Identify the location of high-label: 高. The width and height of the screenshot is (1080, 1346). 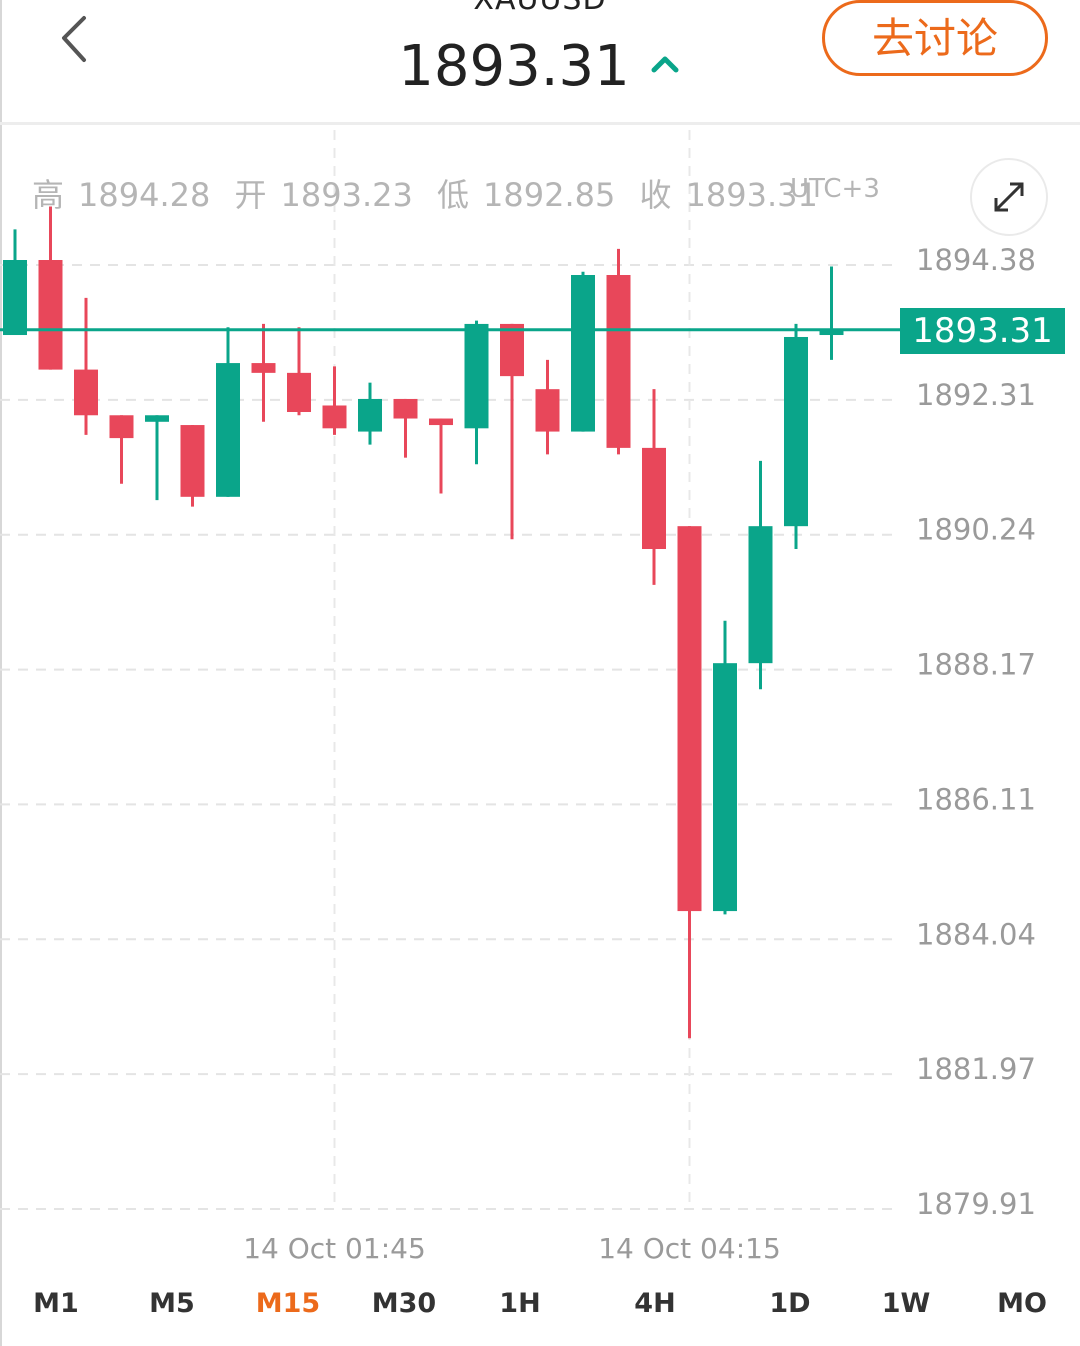
(48, 195).